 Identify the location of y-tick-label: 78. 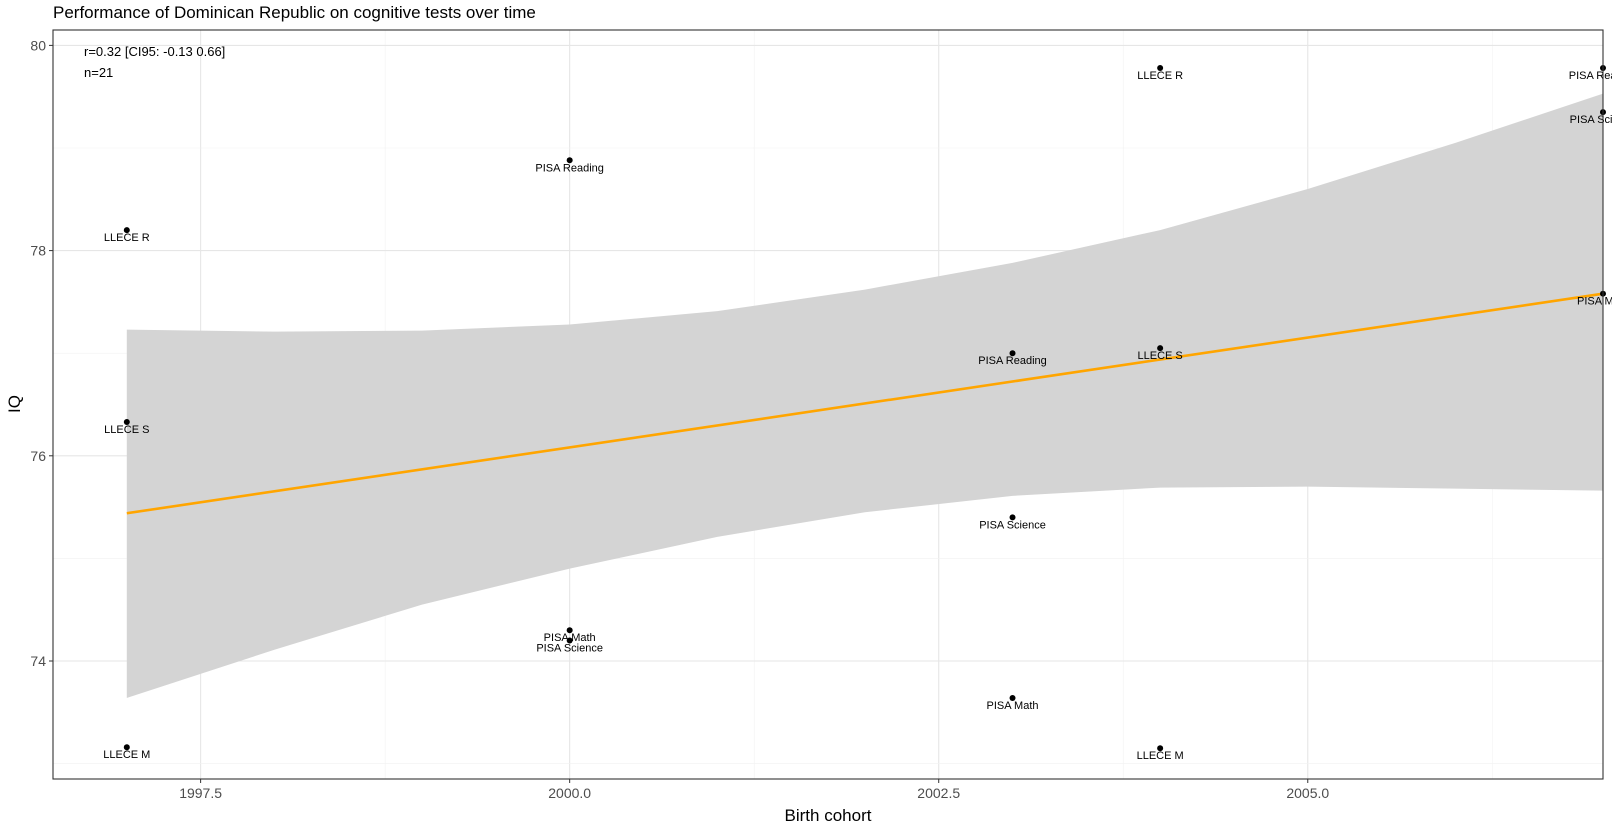
(38, 251).